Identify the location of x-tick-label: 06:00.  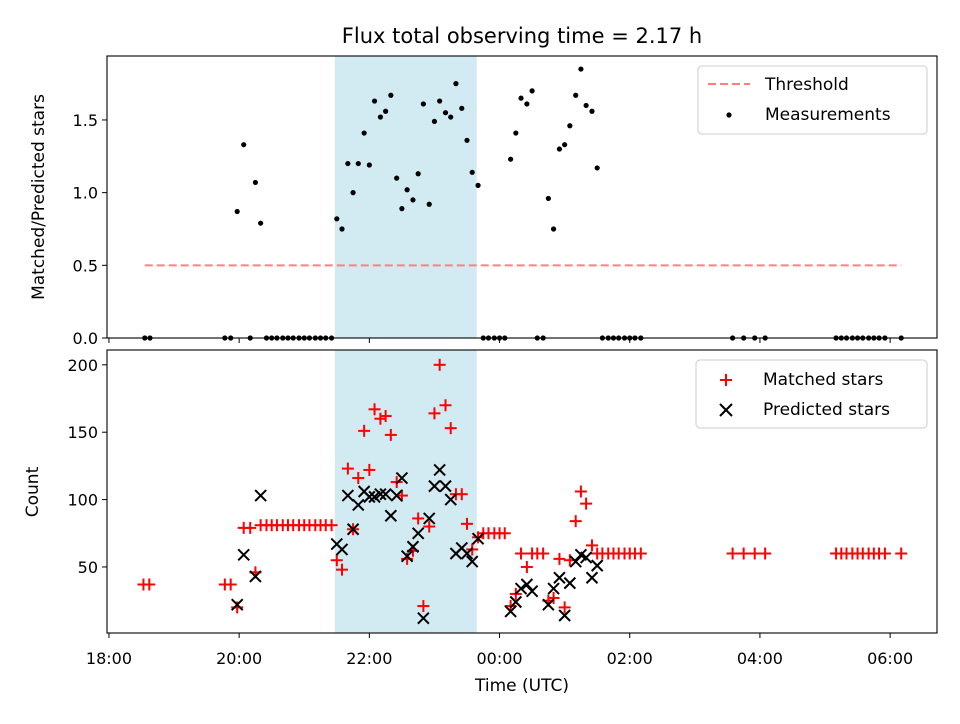
(890, 658).